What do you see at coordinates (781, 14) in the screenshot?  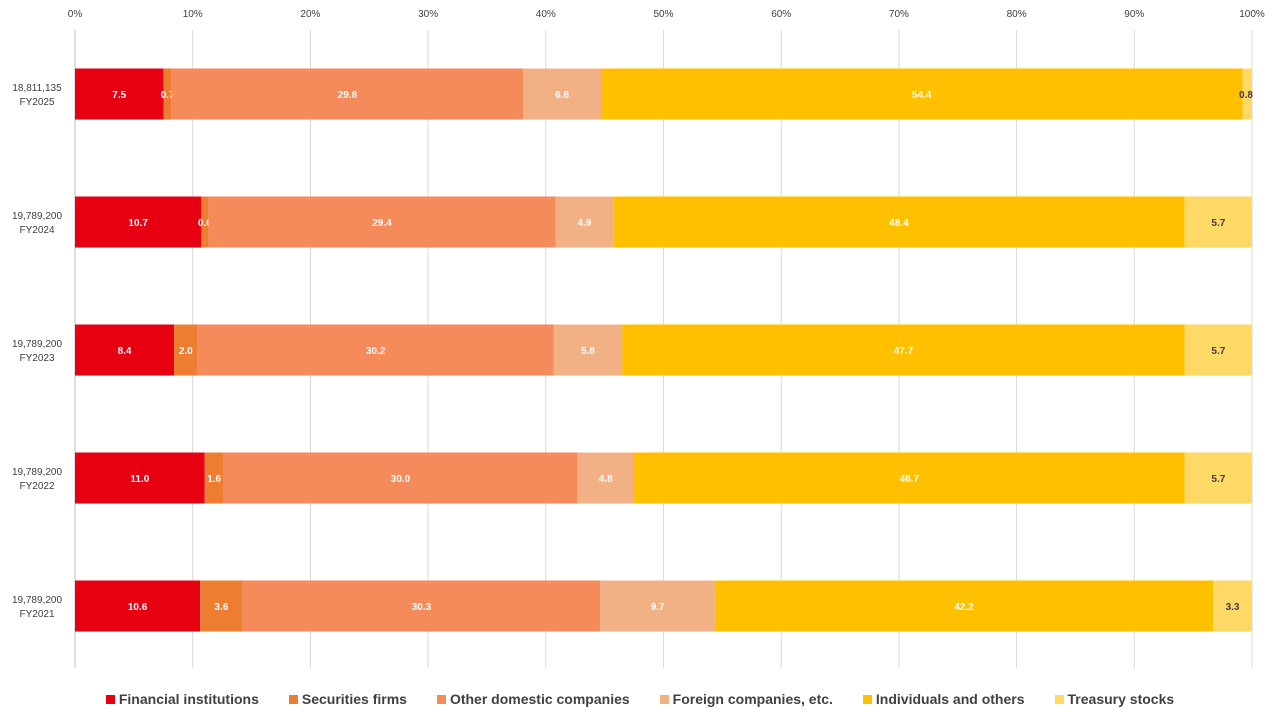 I see `x-tick-label: 60%` at bounding box center [781, 14].